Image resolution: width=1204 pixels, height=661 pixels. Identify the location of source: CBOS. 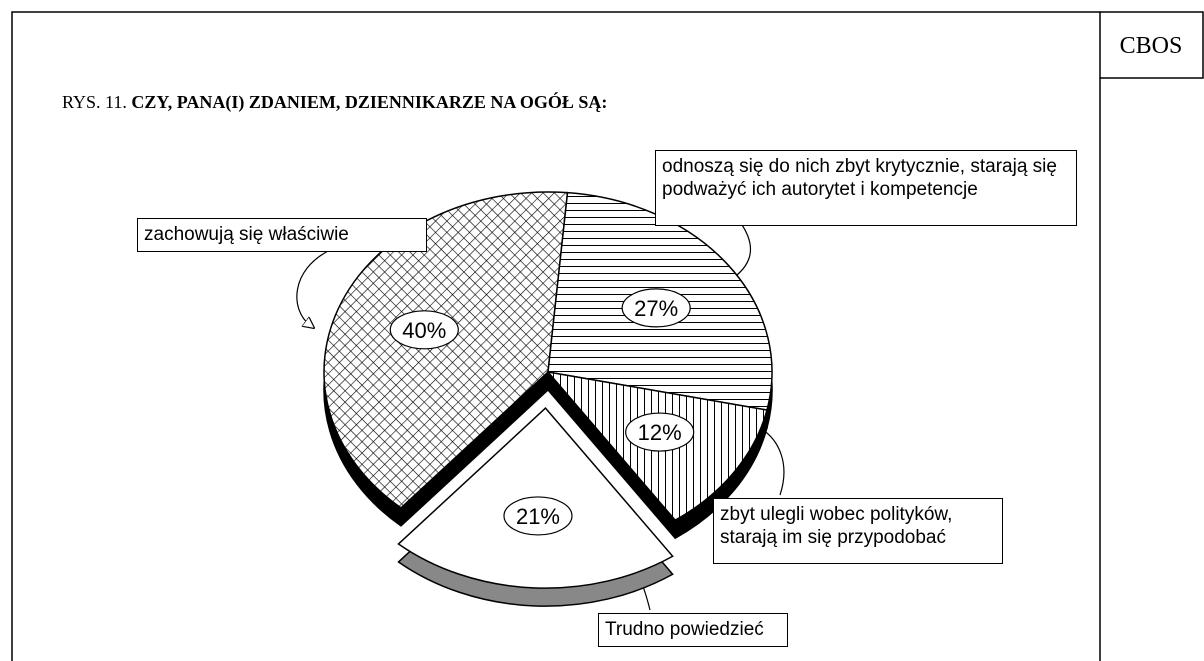
(1151, 46).